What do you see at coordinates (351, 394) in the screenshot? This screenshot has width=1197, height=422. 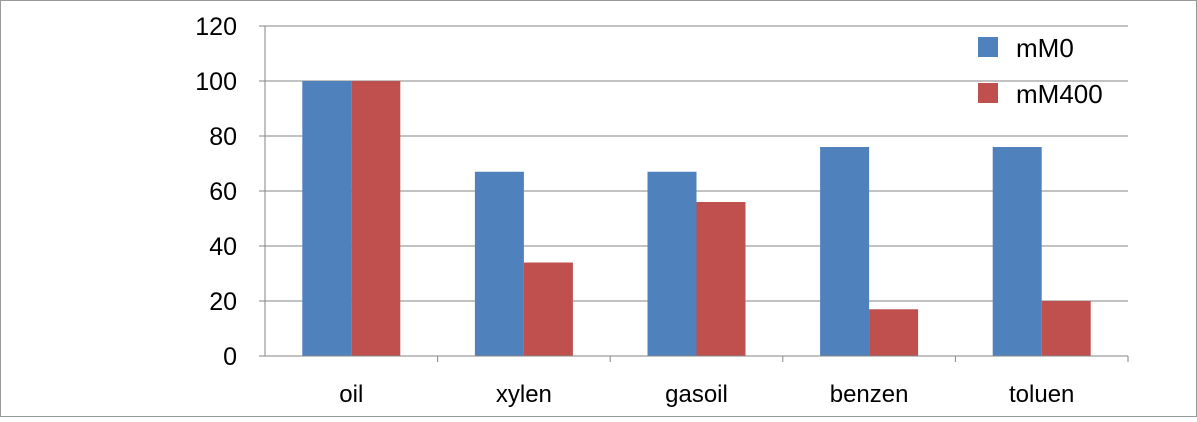 I see `x-tick-label: oil` at bounding box center [351, 394].